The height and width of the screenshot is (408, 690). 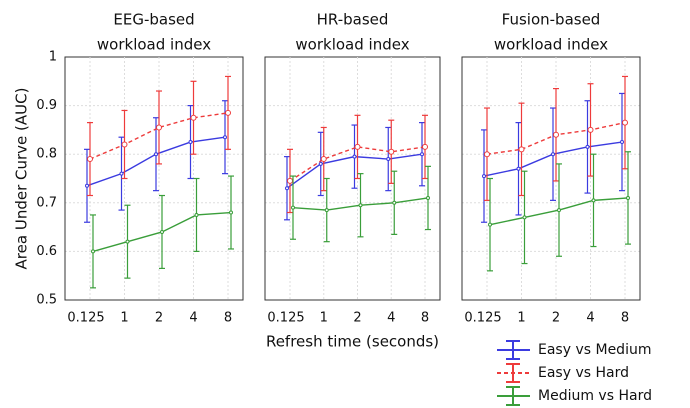 I want to click on y-tick-label: 0.6, so click(x=46, y=251).